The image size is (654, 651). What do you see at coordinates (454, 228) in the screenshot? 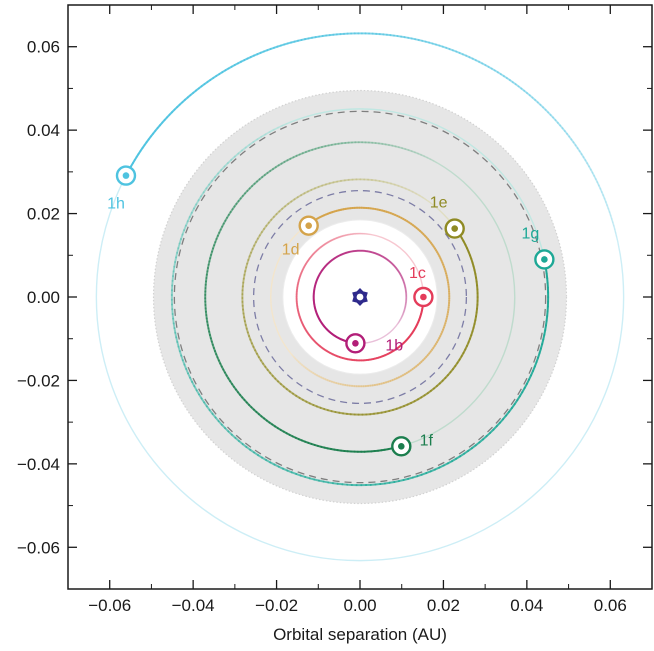
I see `planet-marker-dot-1e` at bounding box center [454, 228].